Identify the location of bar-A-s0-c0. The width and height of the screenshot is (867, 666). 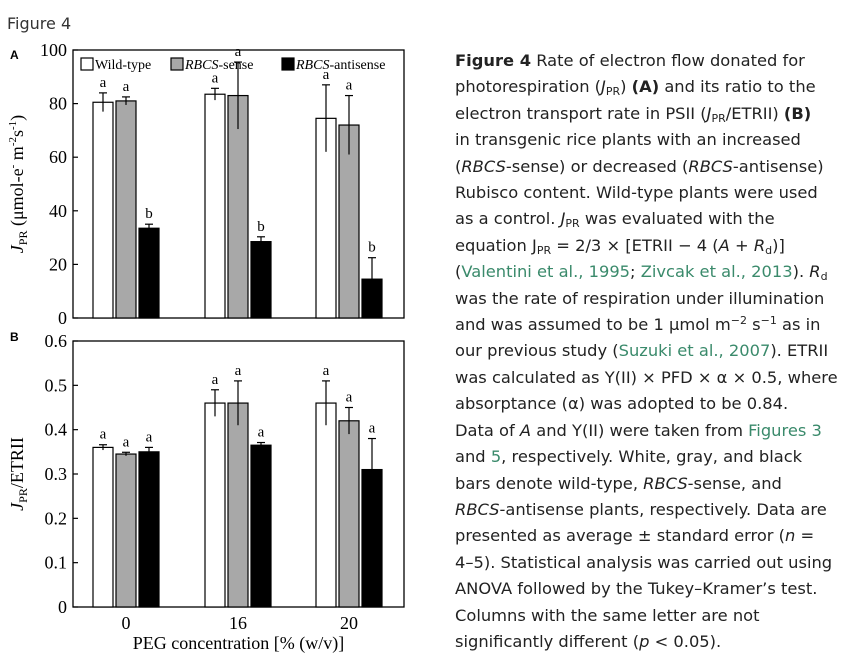
(103, 210).